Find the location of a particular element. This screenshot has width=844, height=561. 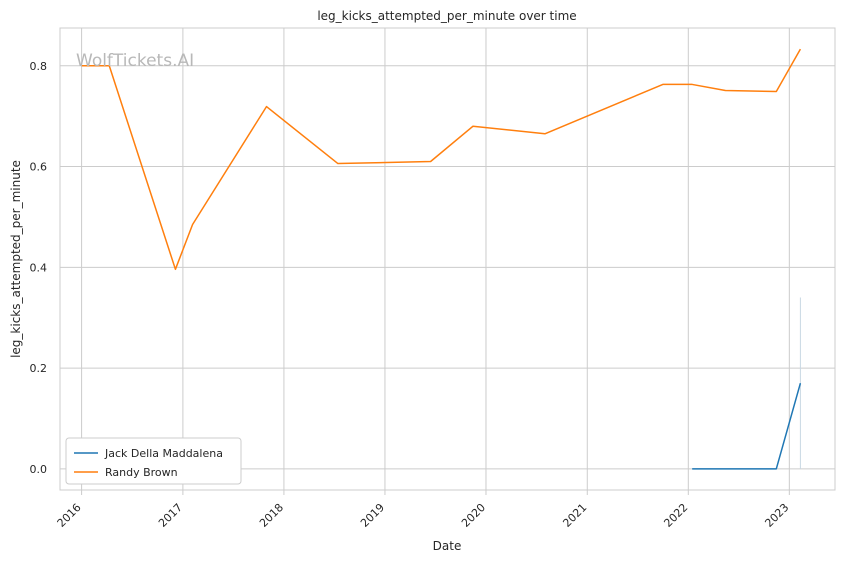

x-tick-label: 2023 is located at coordinates (776, 515).